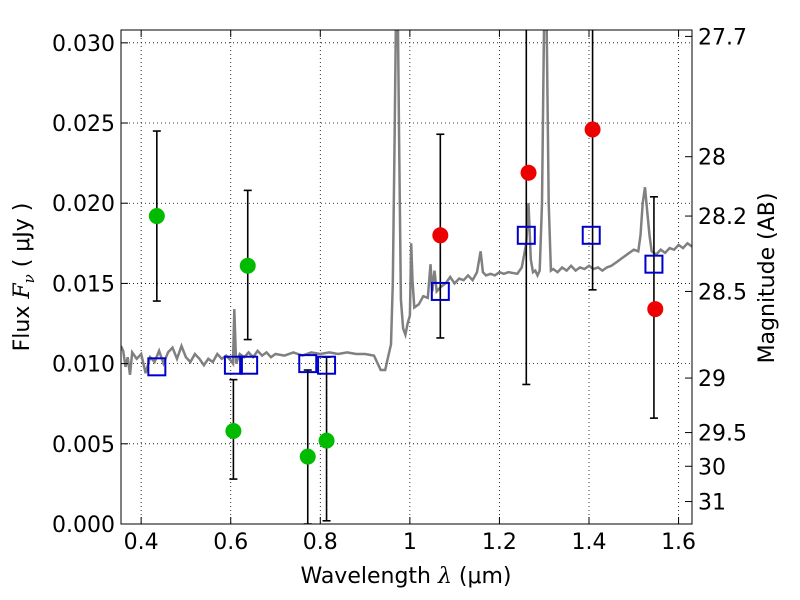 The height and width of the screenshot is (600, 800). I want to click on y2-tick-label: 28, so click(712, 158).